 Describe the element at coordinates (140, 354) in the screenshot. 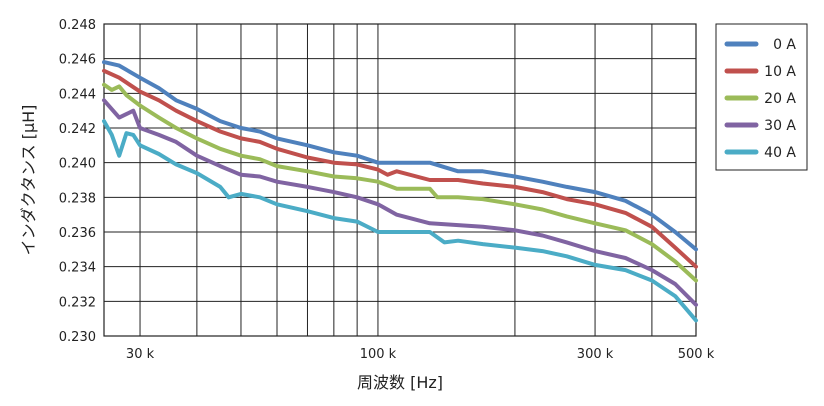

I see `x-tick-label: 30 k` at that location.